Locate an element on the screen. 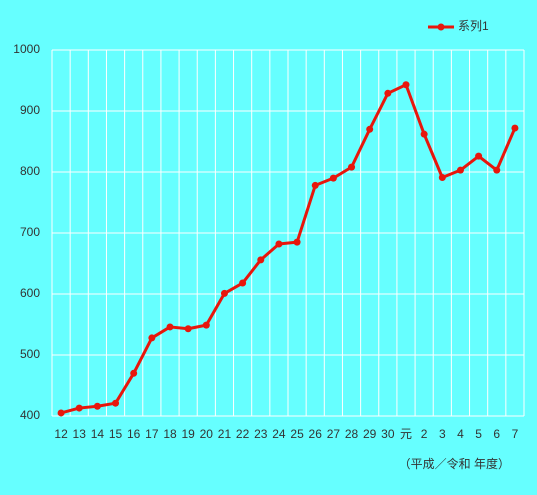 The height and width of the screenshot is (495, 537). x-tick-label: 3 is located at coordinates (442, 434).